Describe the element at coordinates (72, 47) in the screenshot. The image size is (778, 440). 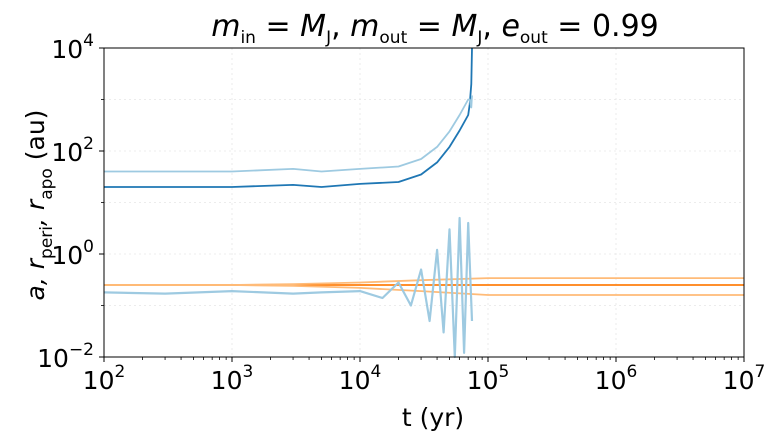
I see `y-tick-label: 10⁴` at that location.